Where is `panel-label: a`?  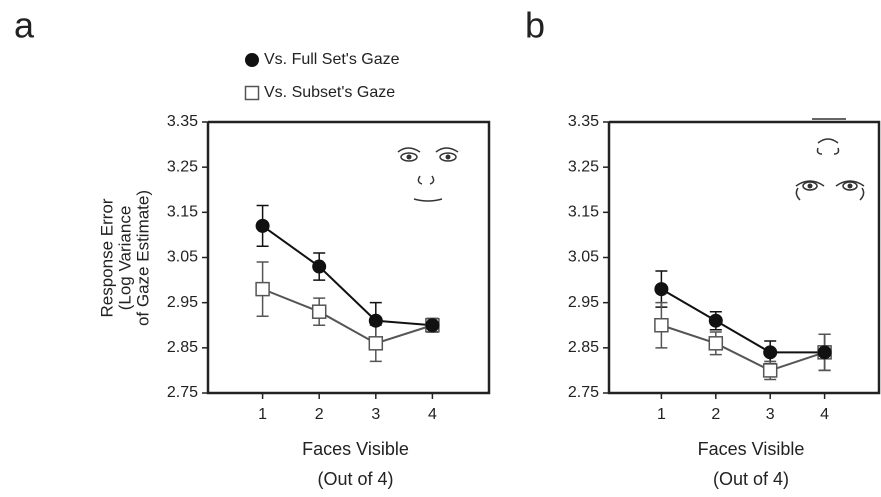 panel-label: a is located at coordinates (24, 25).